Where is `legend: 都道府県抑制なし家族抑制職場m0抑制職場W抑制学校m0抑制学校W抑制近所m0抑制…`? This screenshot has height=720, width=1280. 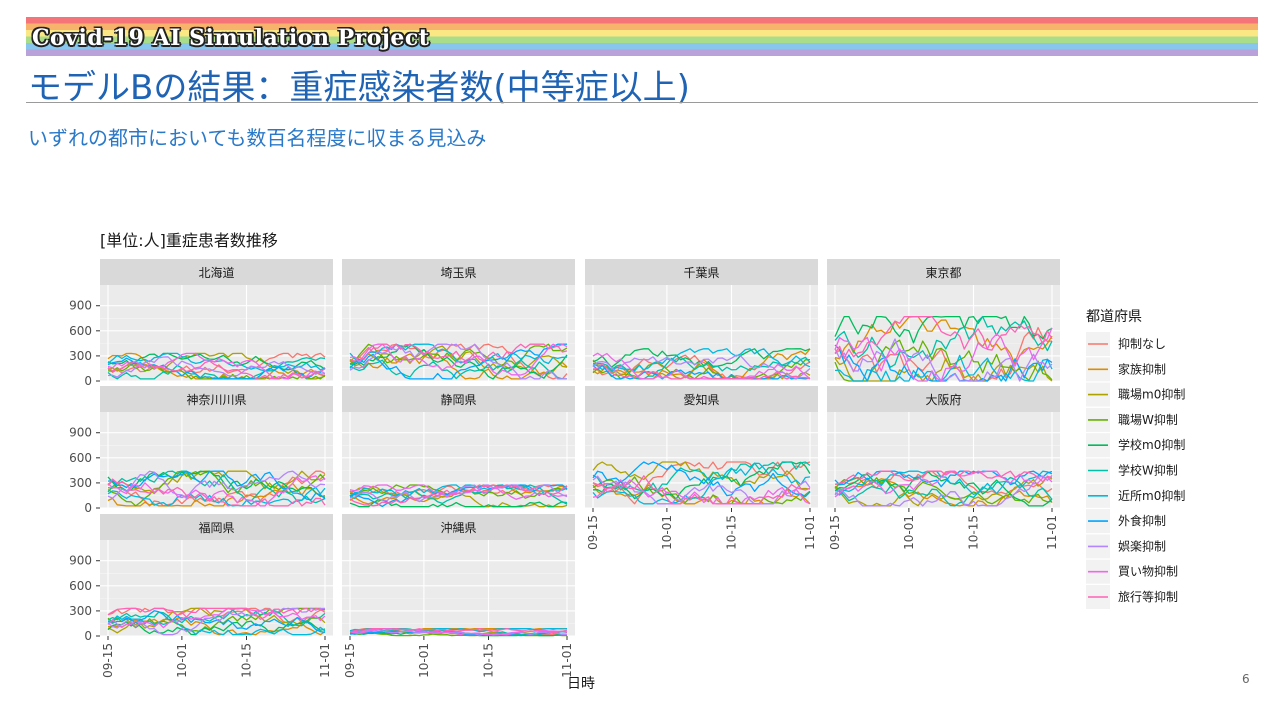
legend: 都道府県抑制なし家族抑制職場m0抑制職場W抑制学校m0抑制学校W抑制近所m0抑制… is located at coordinates (1135, 459).